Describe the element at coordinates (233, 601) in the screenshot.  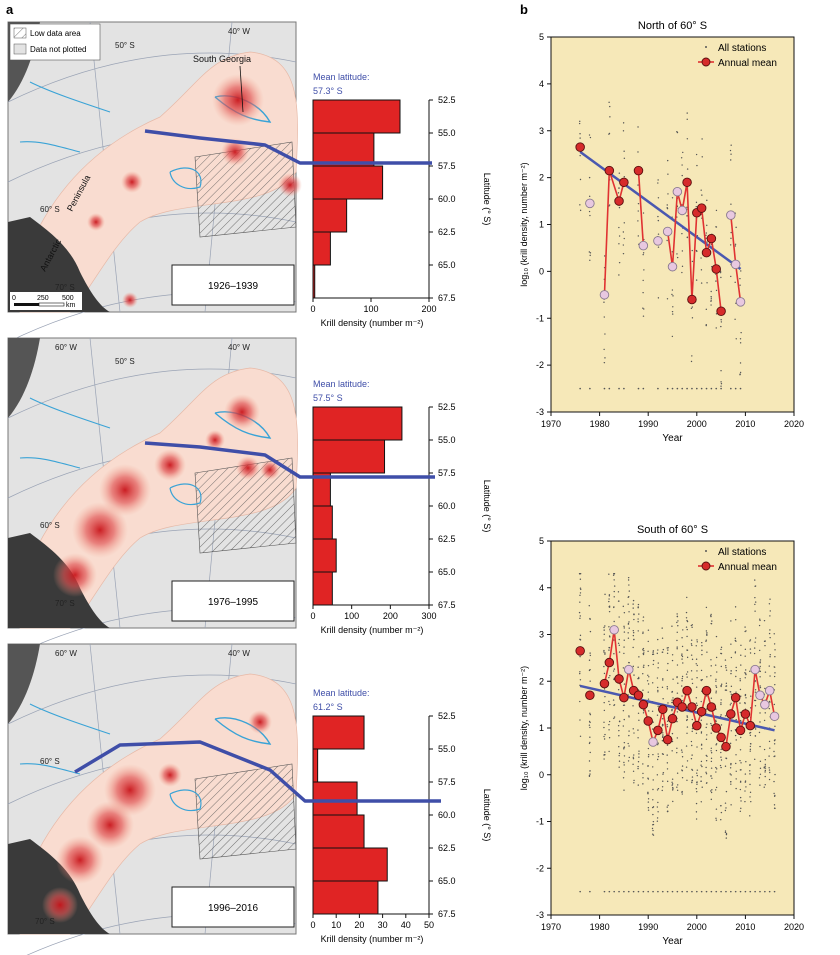
I see `period-box` at that location.